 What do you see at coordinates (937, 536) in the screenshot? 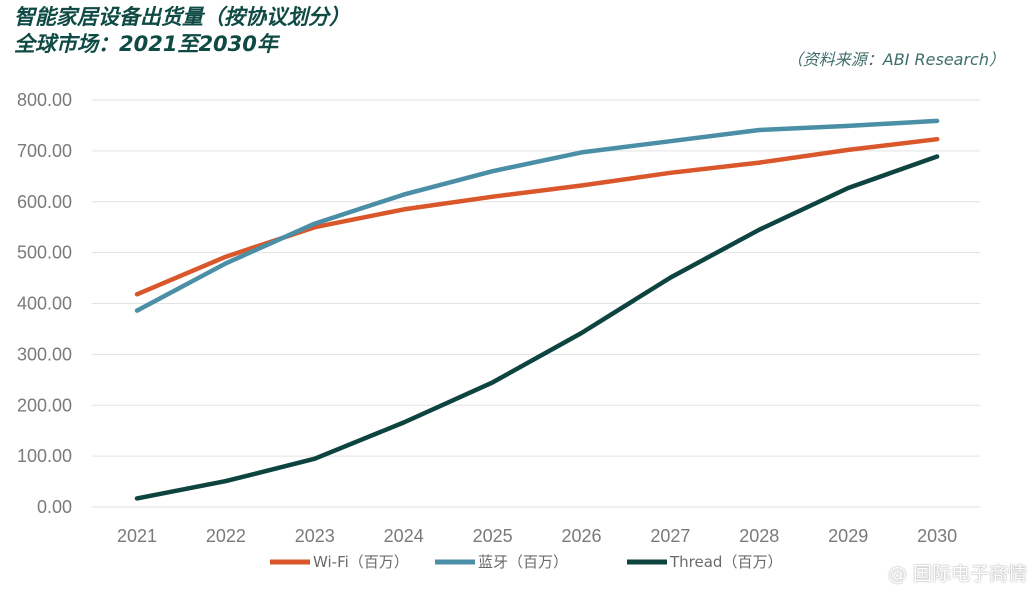
I see `x-tick-label: 2030` at bounding box center [937, 536].